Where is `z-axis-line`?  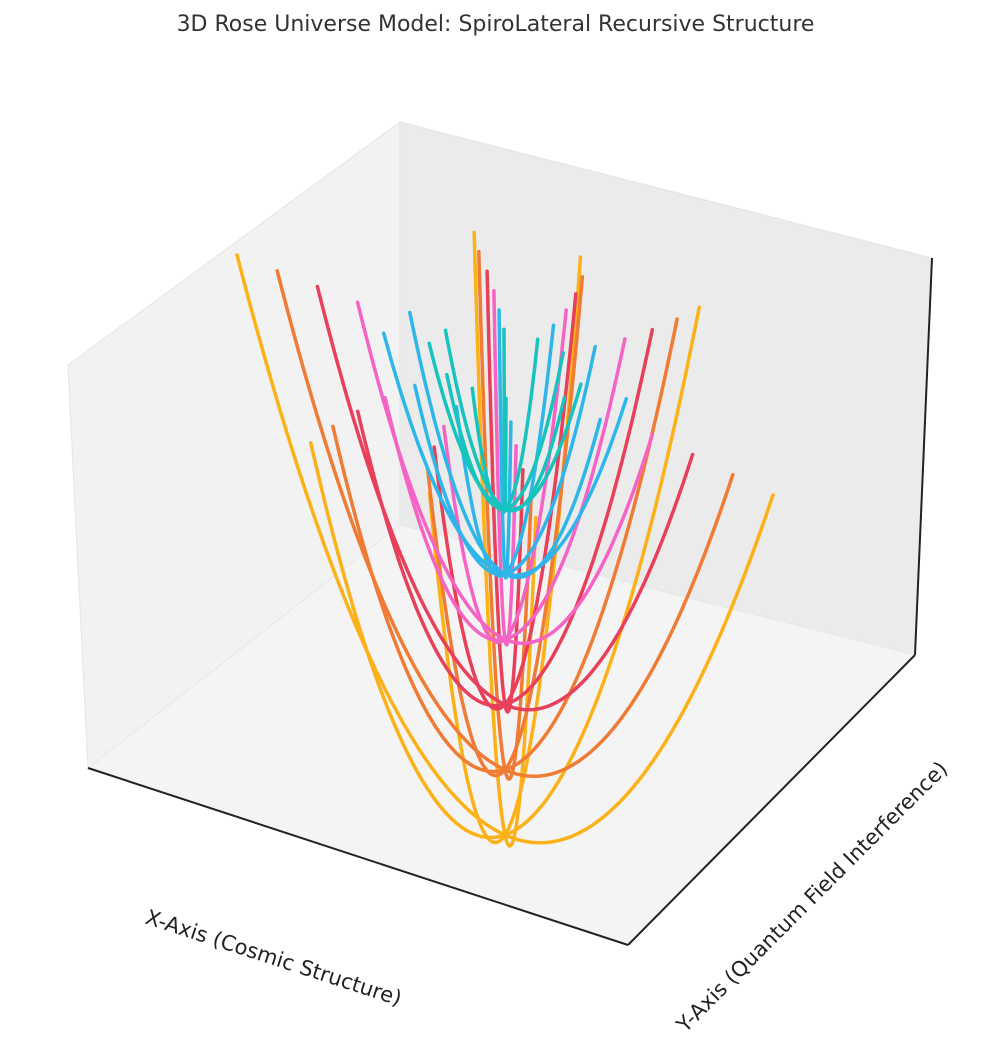
z-axis-line is located at coordinates (923, 456).